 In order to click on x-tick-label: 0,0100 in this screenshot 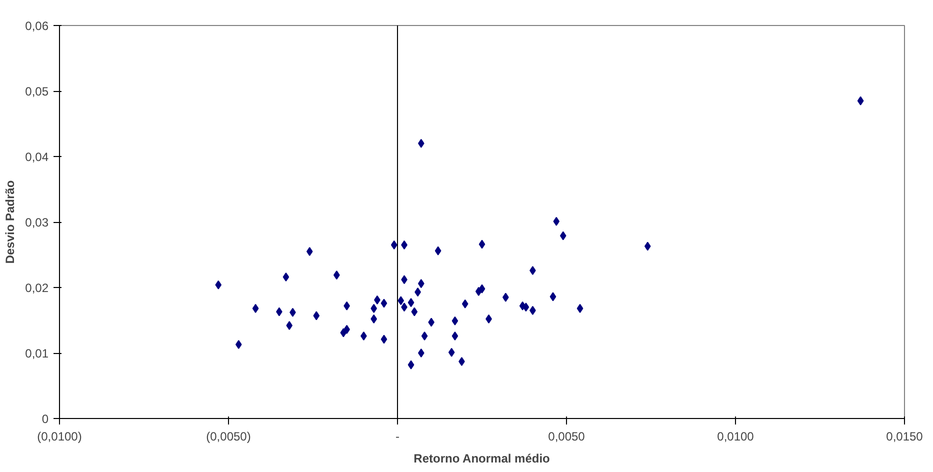, I will do `click(735, 437)`.